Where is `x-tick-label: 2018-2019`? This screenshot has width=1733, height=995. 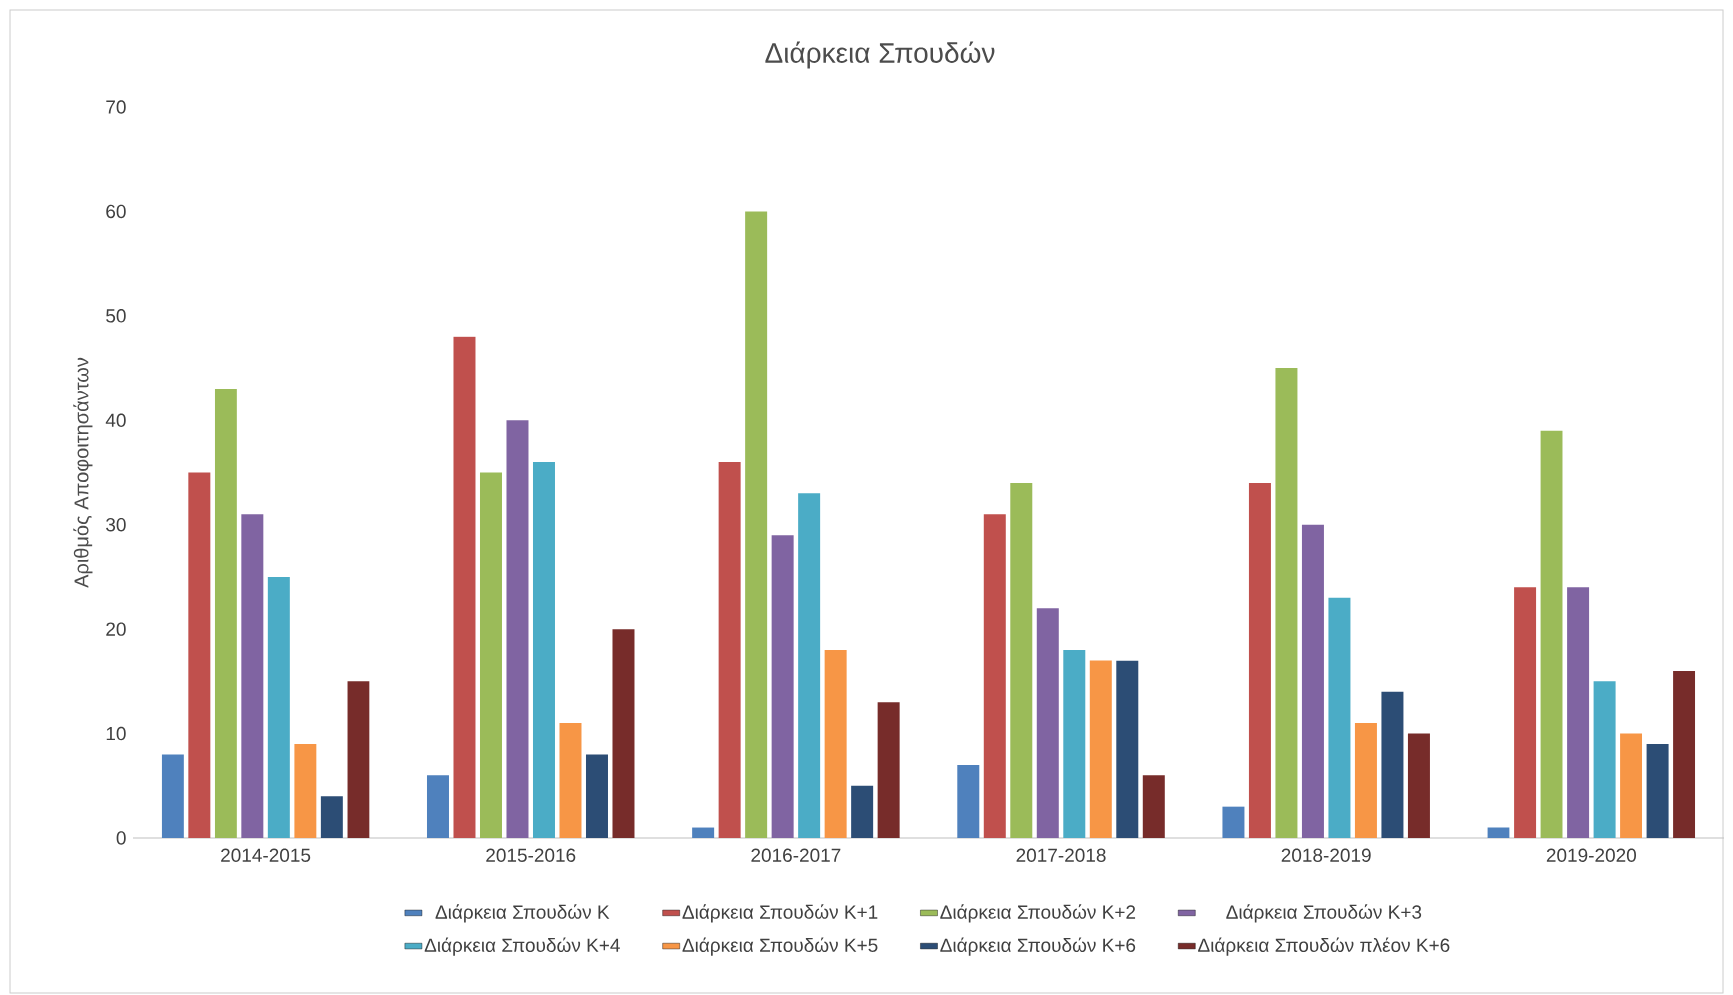 x-tick-label: 2018-2019 is located at coordinates (1326, 855).